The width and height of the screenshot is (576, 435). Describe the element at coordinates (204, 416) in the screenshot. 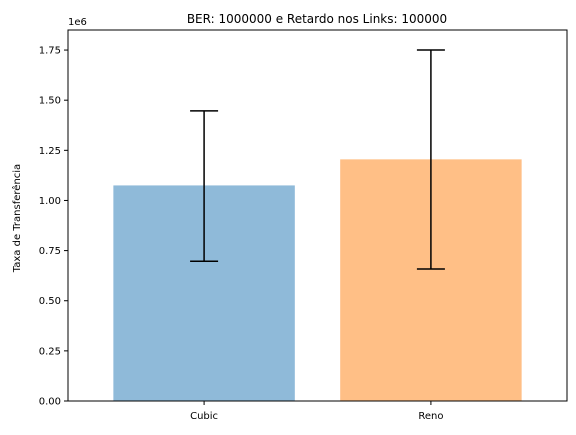

I see `x-tick-label-cubic: Cubic` at that location.